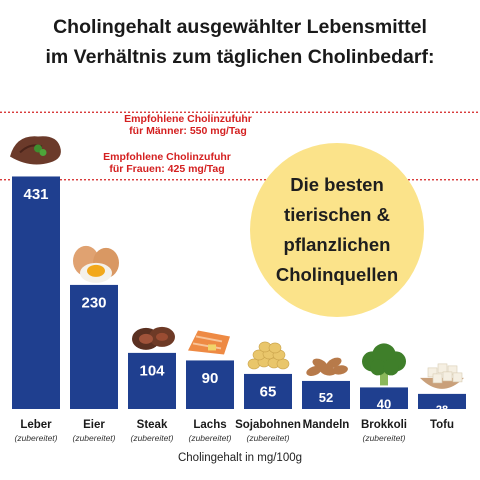 The width and height of the screenshot is (480, 480). I want to click on category-label: Steak, so click(152, 425).